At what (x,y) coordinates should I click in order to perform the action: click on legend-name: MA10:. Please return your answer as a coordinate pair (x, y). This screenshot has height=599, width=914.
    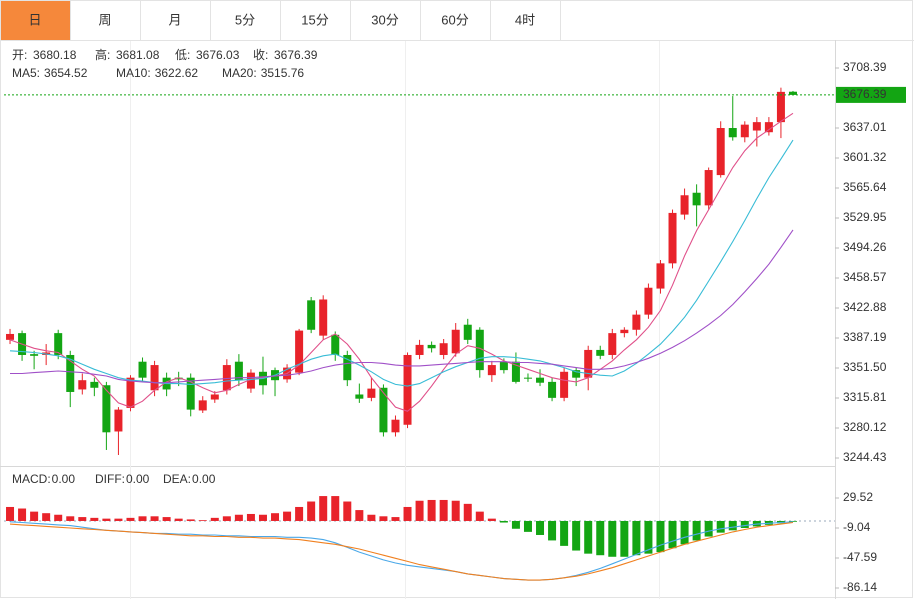
    Looking at the image, I should click on (133, 73).